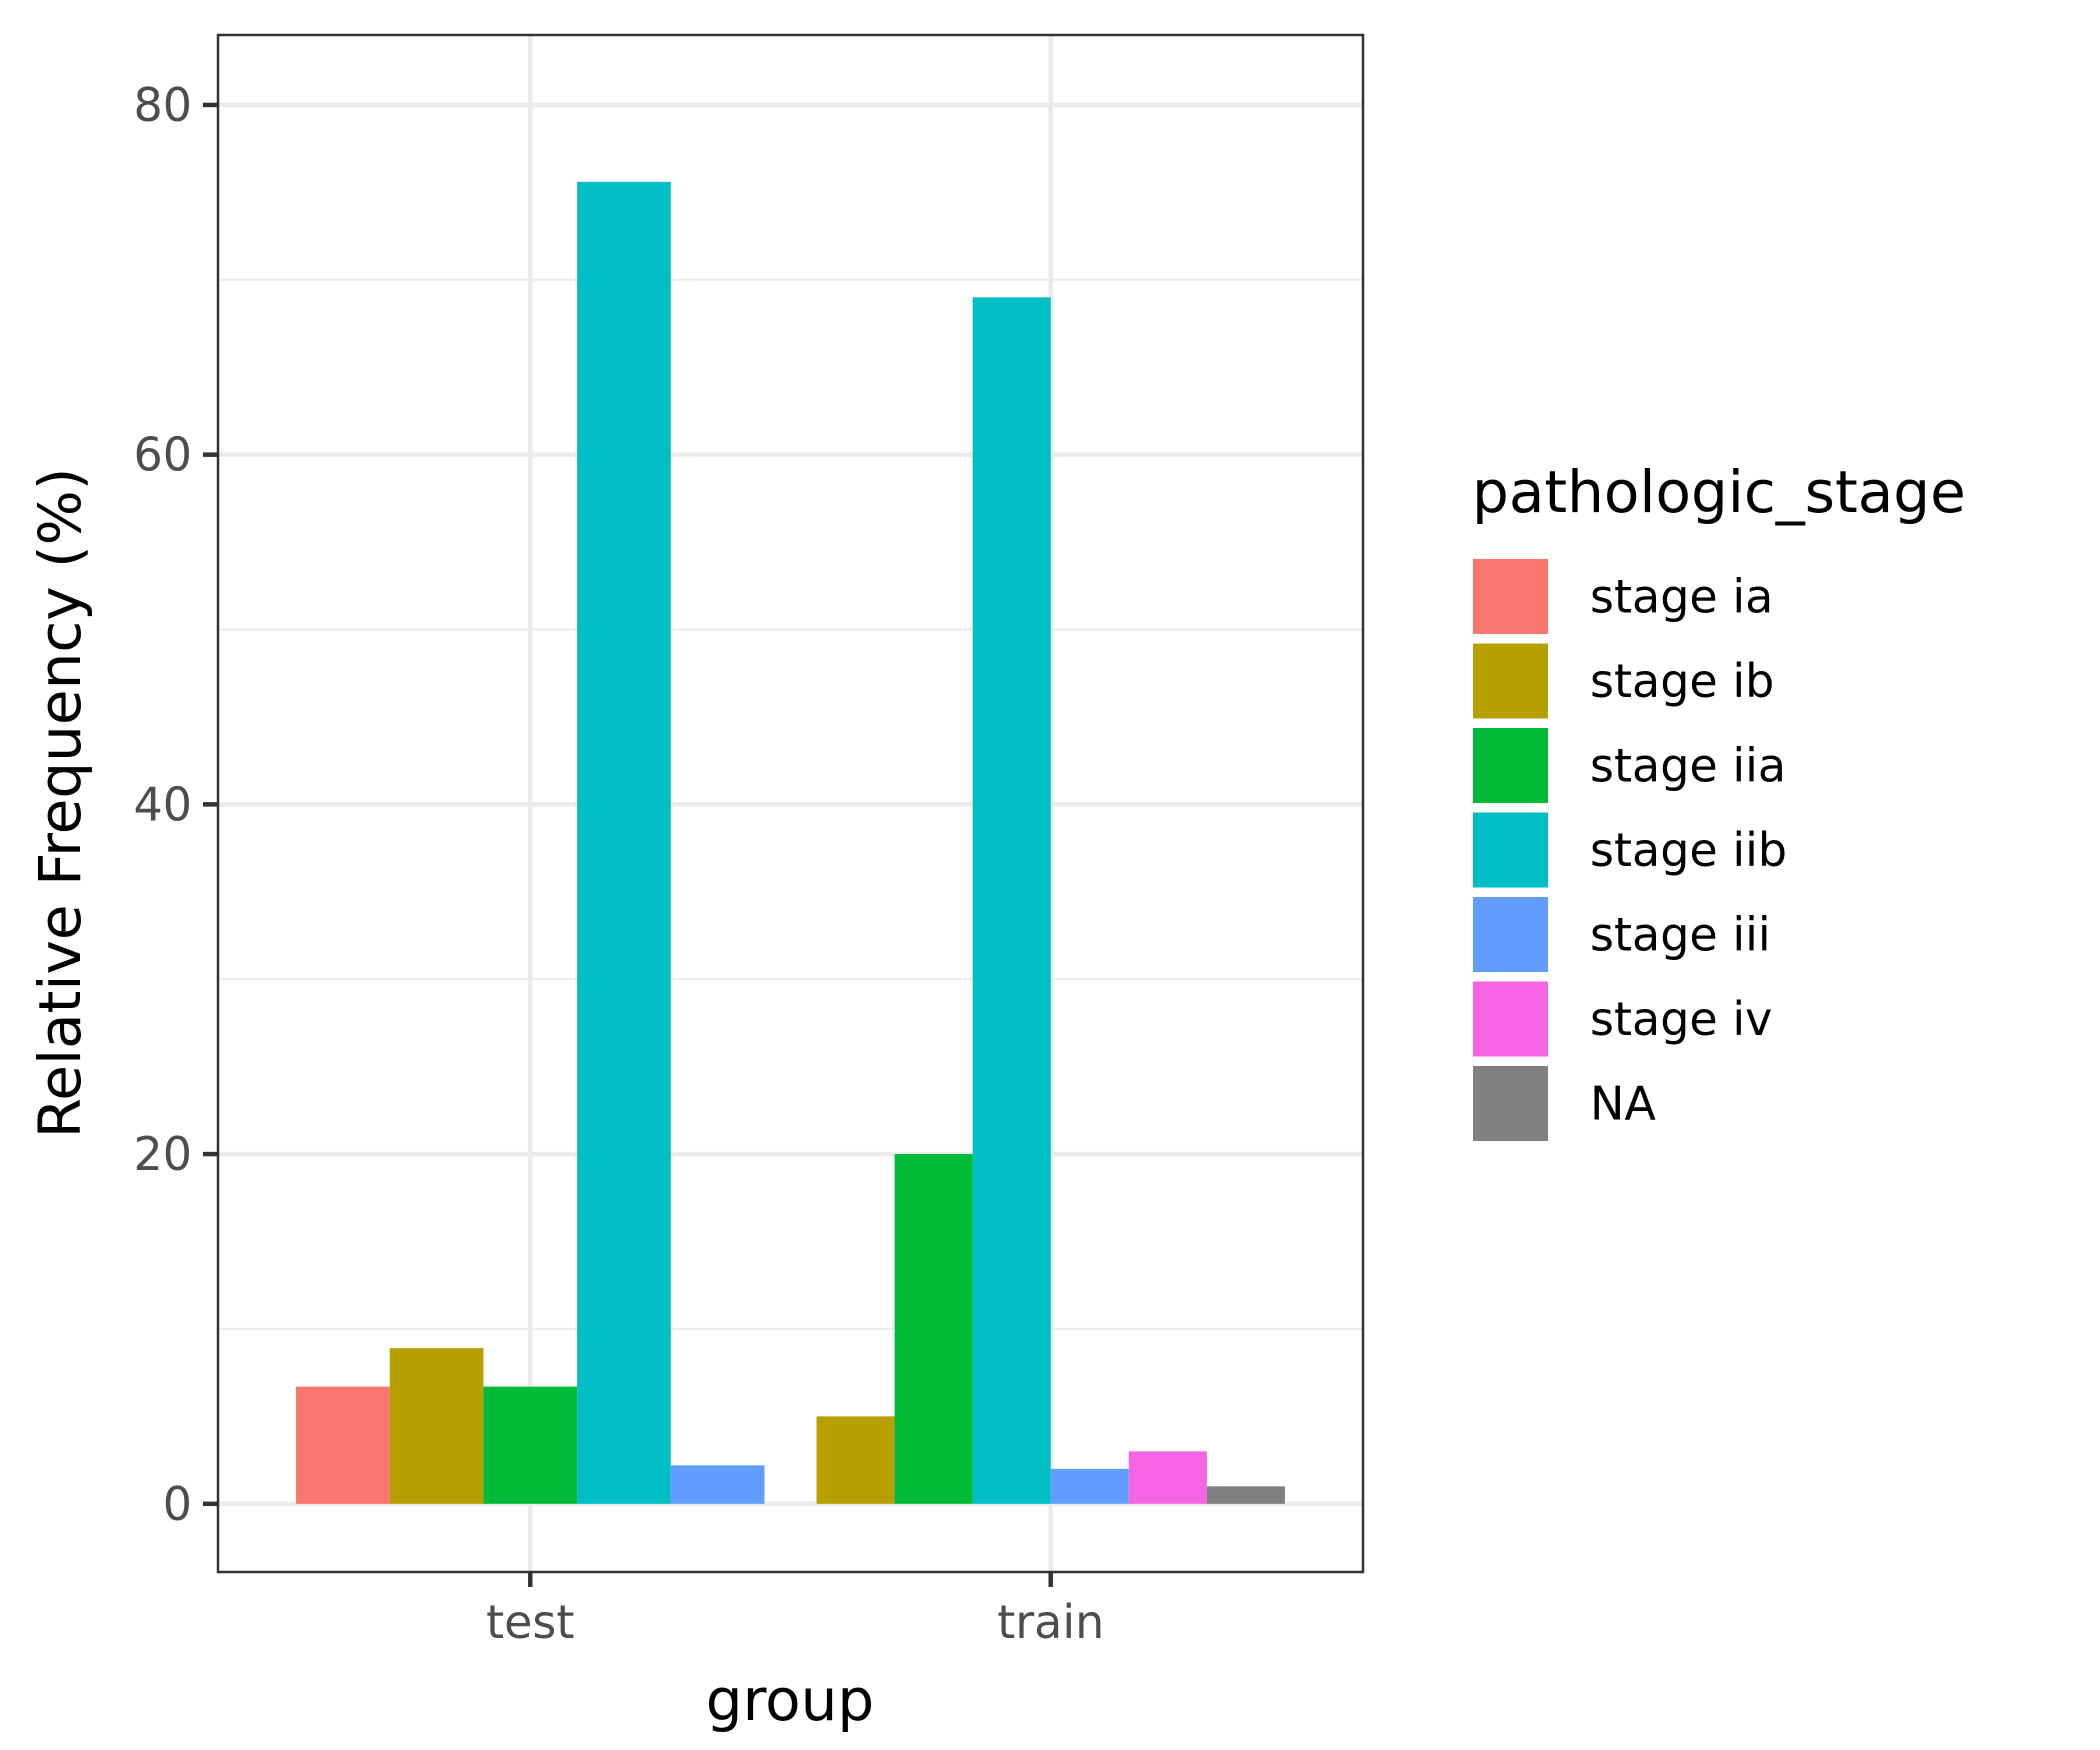 The height and width of the screenshot is (1750, 2100). Describe the element at coordinates (162, 455) in the screenshot. I see `y-tick-label: 60` at that location.